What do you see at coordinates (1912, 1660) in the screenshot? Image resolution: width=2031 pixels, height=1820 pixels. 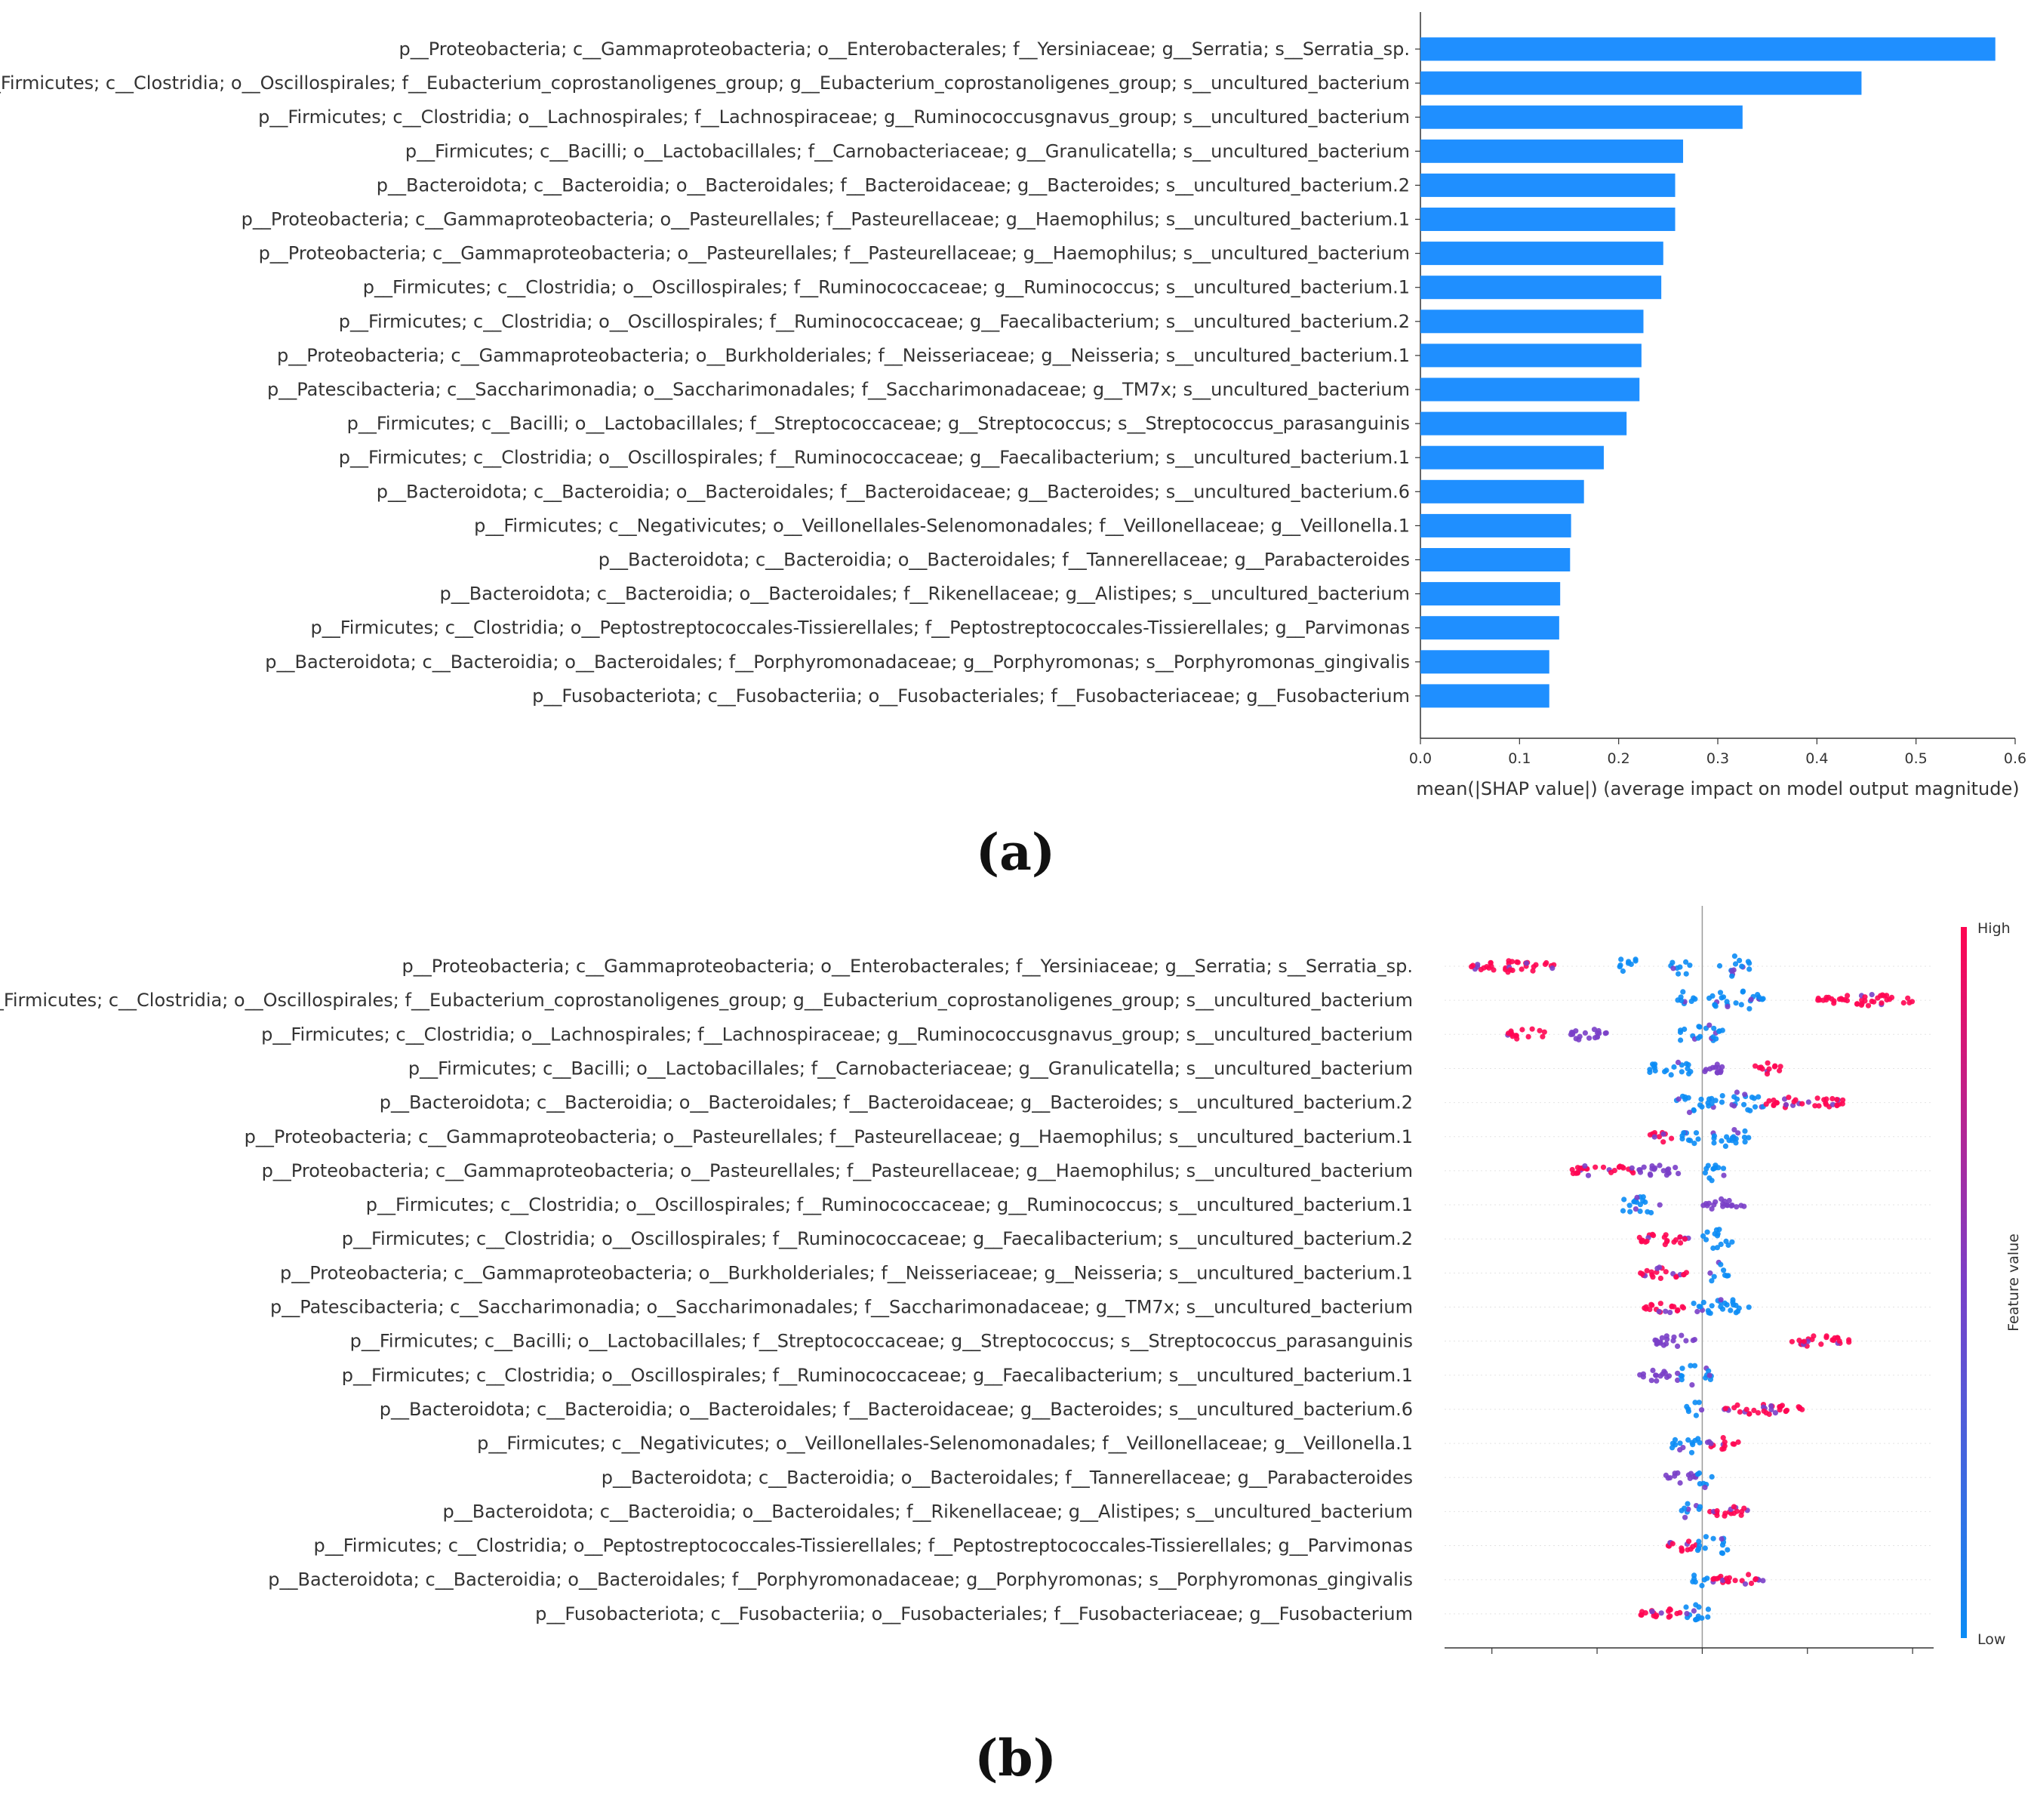 I see `x-tick-label: 2` at bounding box center [1912, 1660].